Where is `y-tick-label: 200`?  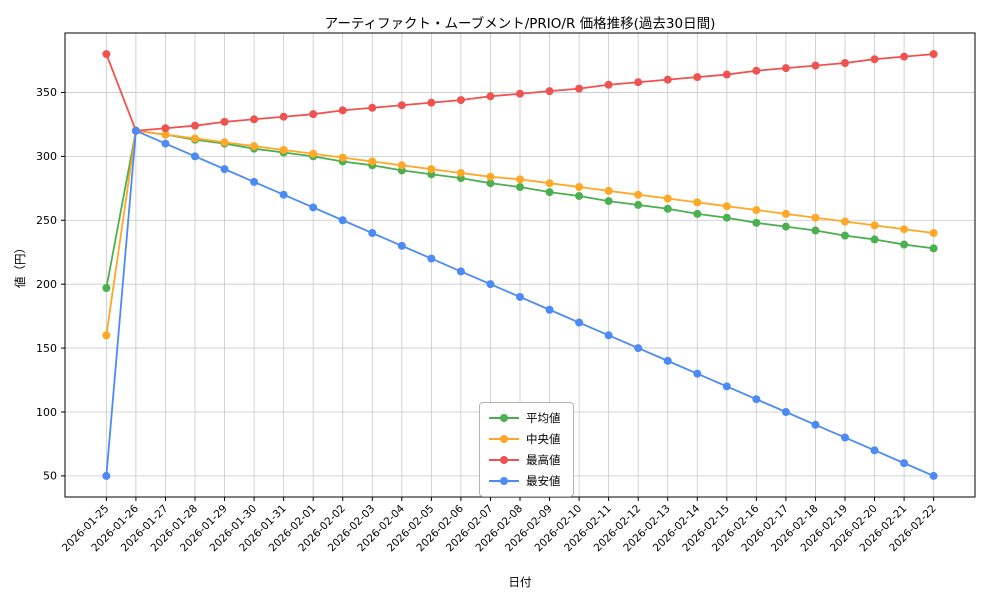
y-tick-label: 200 is located at coordinates (46, 284).